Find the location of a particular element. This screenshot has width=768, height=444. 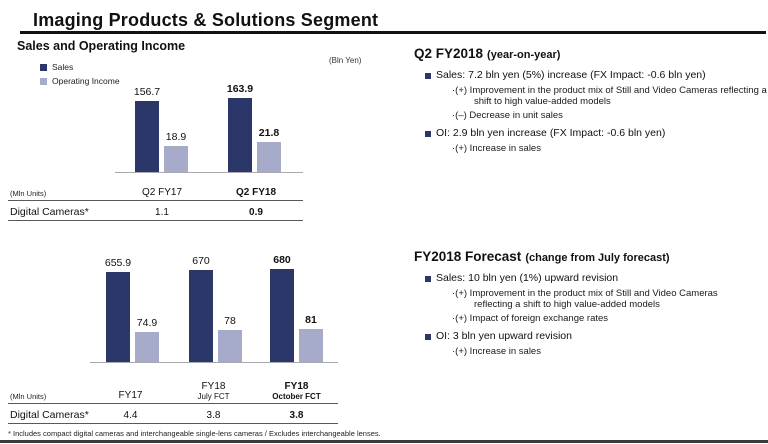

fy17-bar-group: 655.9 74.9 is located at coordinates (131, 309).